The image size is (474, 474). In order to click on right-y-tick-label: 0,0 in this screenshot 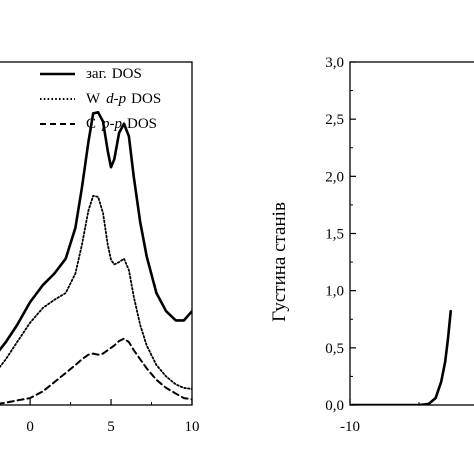, I will do `click(334, 406)`.